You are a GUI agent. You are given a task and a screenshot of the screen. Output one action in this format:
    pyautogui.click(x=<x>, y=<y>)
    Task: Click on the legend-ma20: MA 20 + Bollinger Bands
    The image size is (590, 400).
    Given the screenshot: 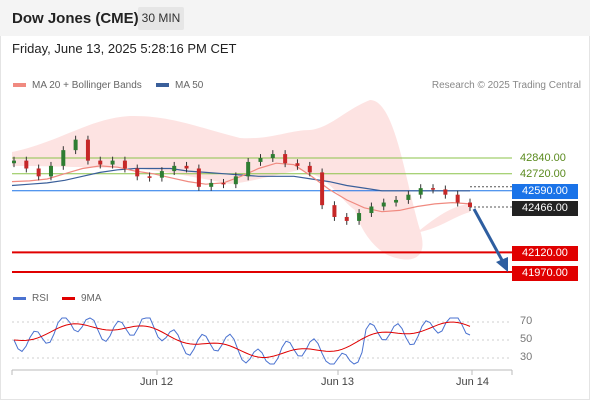 What is the action you would take?
    pyautogui.click(x=77, y=85)
    